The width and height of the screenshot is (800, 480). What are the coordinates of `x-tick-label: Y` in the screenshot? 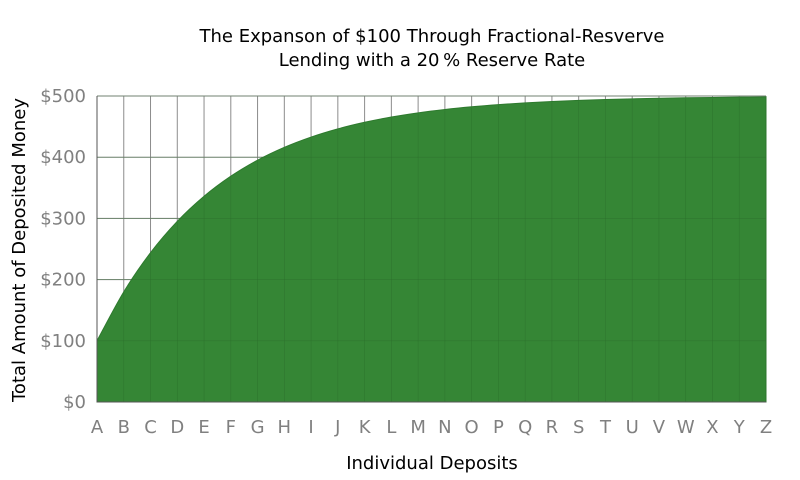 It's located at (739, 427).